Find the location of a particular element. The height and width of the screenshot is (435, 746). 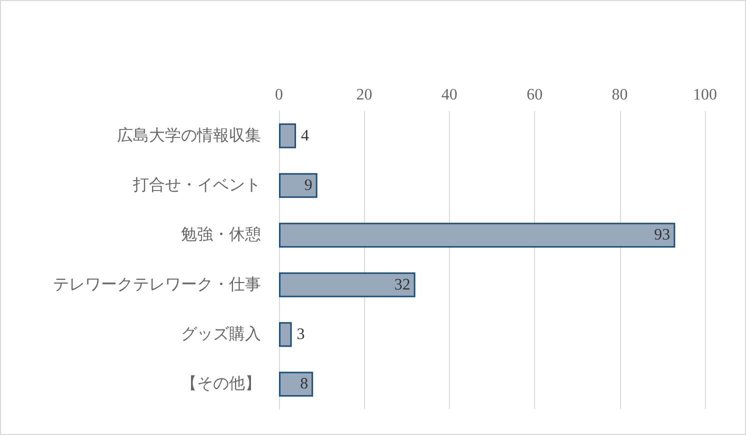

data-label: 9 is located at coordinates (308, 185).